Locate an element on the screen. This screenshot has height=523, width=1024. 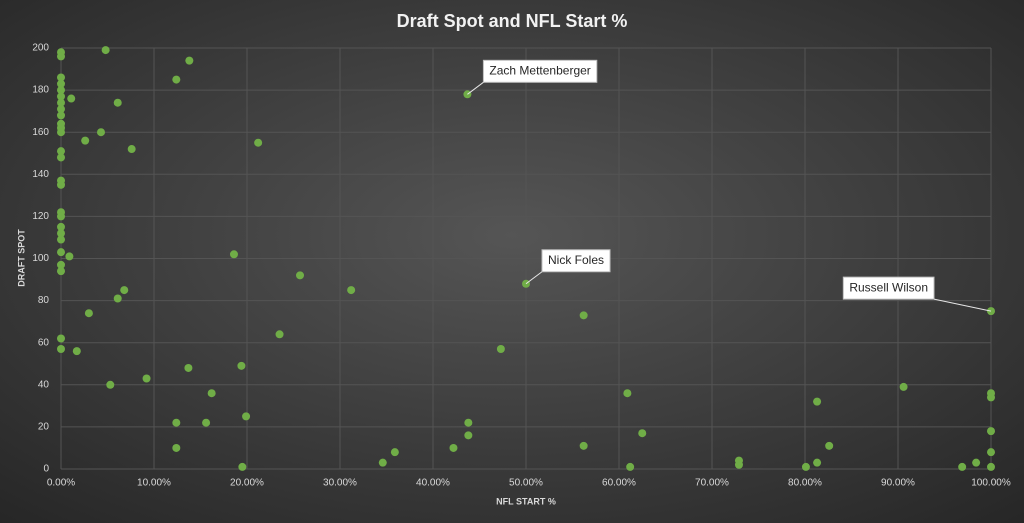
x-tick-label: 50.00% is located at coordinates (526, 483).